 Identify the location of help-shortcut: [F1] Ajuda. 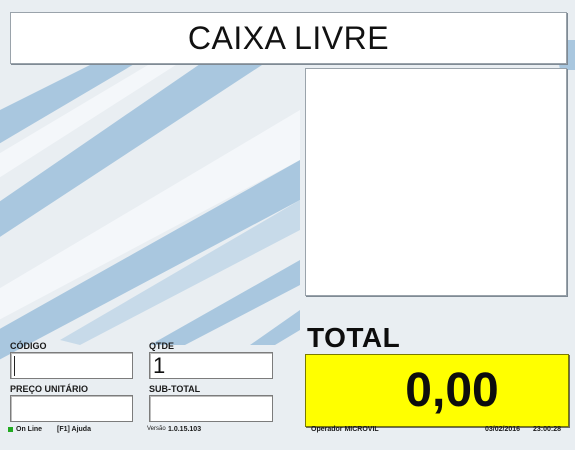
(74, 429).